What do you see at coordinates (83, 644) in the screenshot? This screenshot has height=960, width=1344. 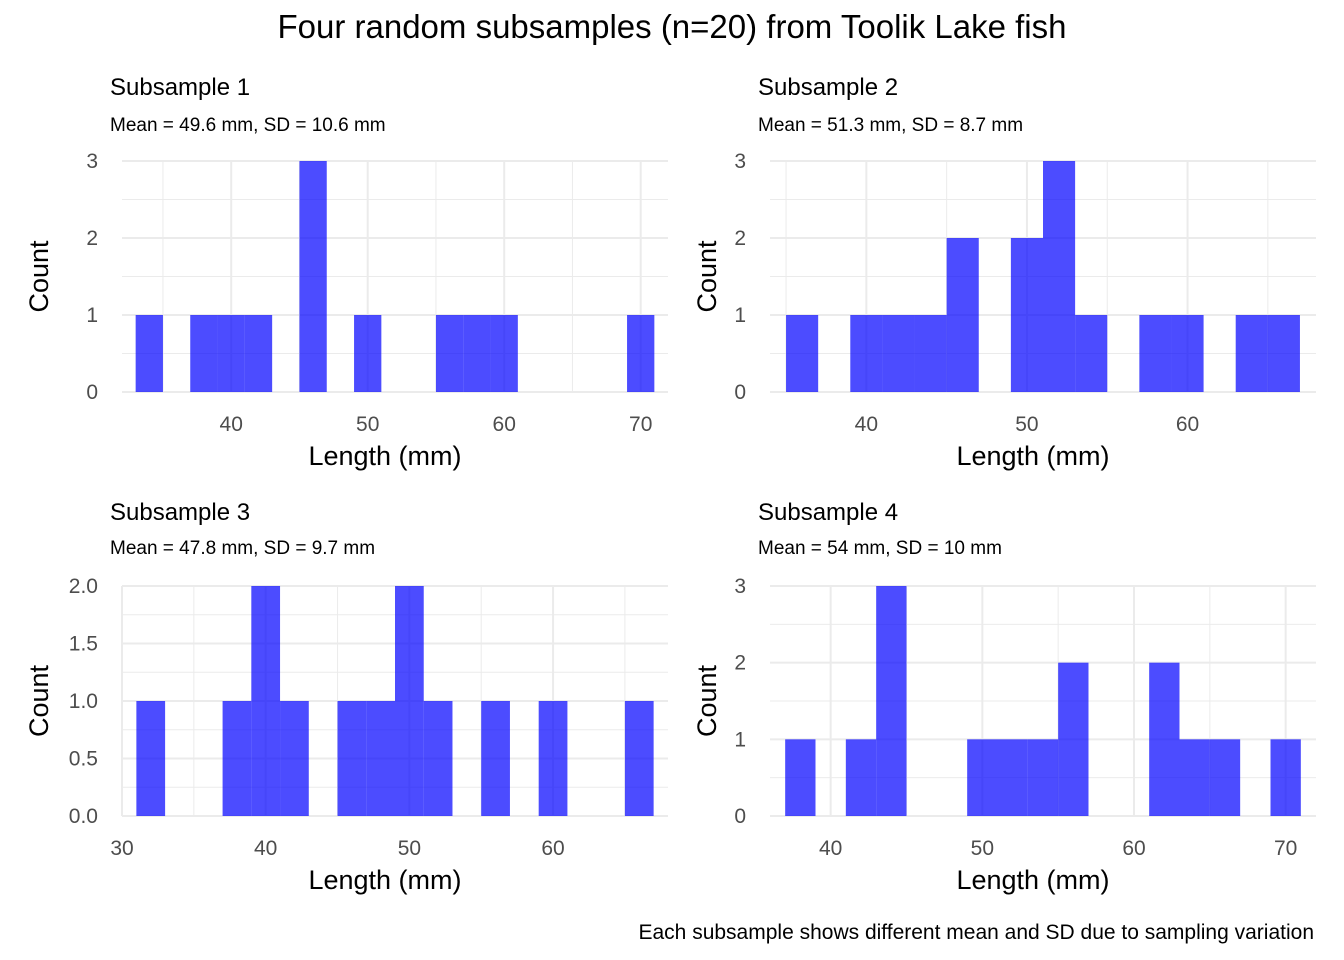 I see `y-tick-label: 1.5` at bounding box center [83, 644].